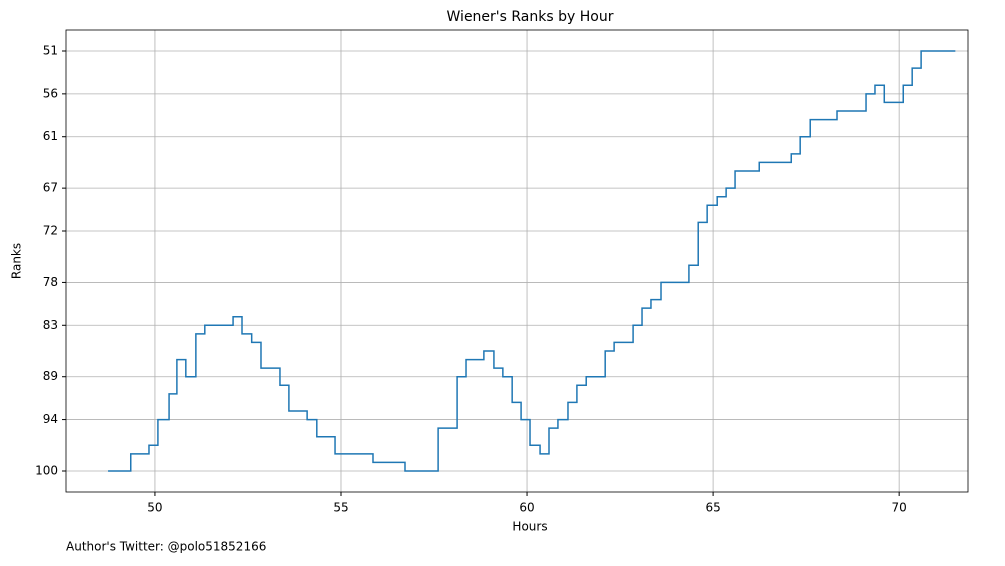  What do you see at coordinates (50, 51) in the screenshot?
I see `y-tick-label: 51` at bounding box center [50, 51].